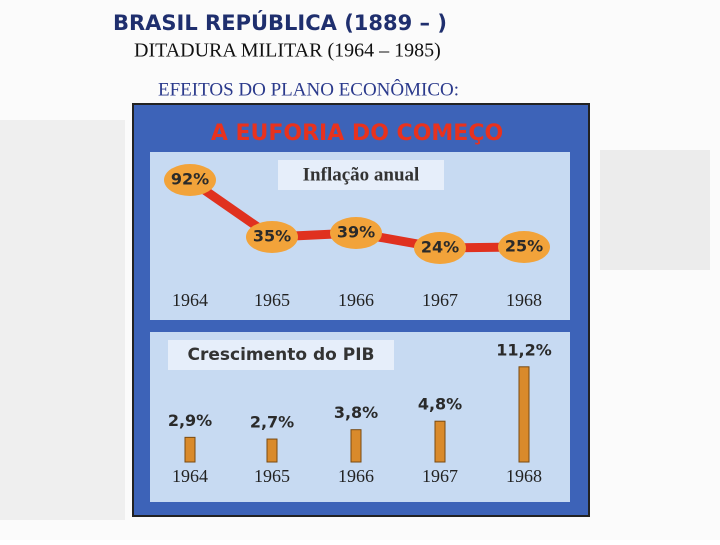 The width and height of the screenshot is (720, 545). Describe the element at coordinates (287, 51) in the screenshot. I see `slide-subtitle: DITADURA MILITAR (1964 – 1985)` at that location.